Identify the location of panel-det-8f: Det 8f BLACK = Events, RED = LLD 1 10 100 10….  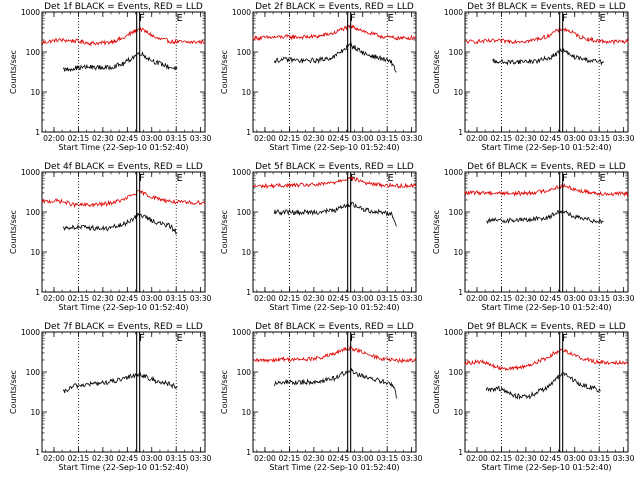
(321, 397).